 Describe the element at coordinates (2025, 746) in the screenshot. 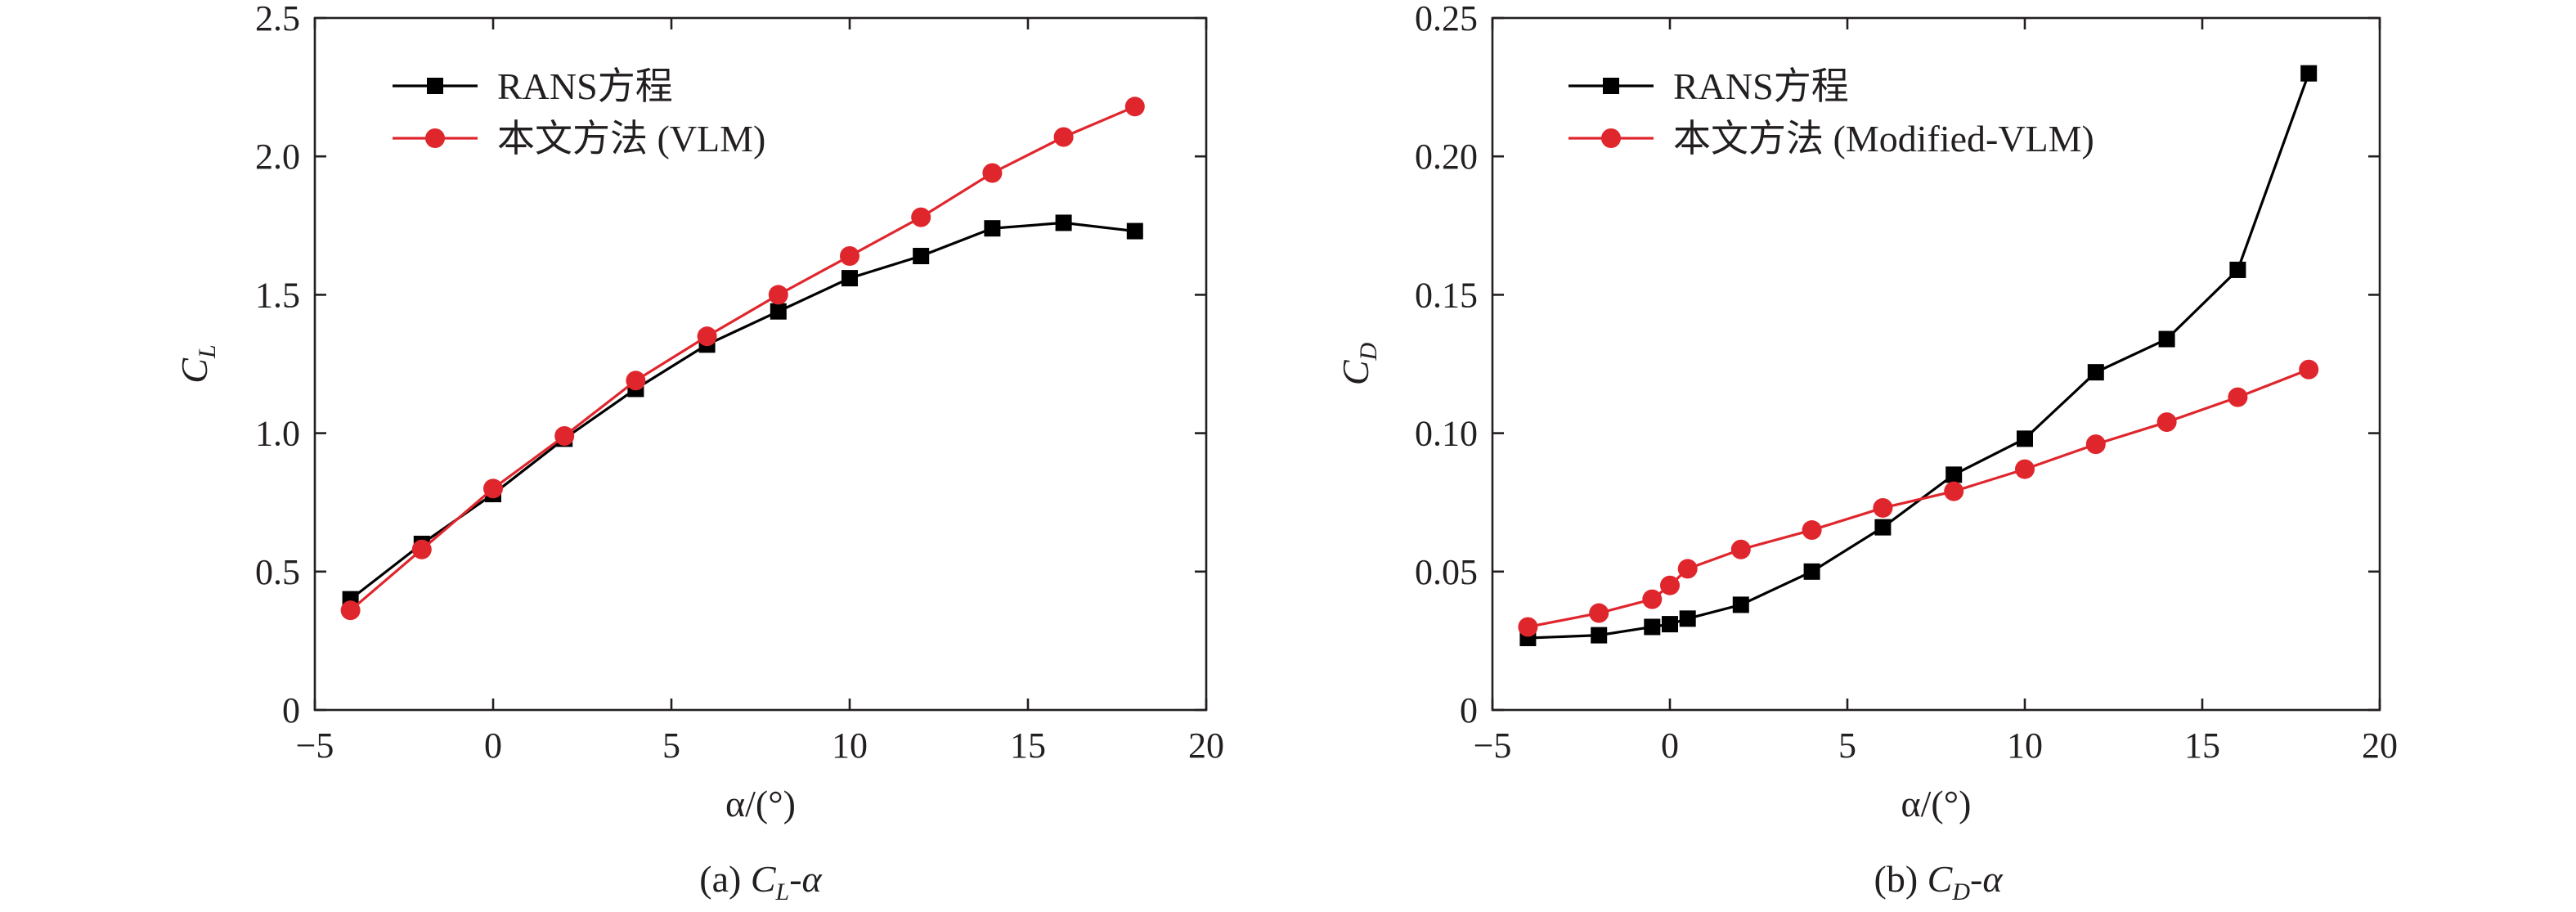

I see `cd-x-tick-label: 10` at that location.